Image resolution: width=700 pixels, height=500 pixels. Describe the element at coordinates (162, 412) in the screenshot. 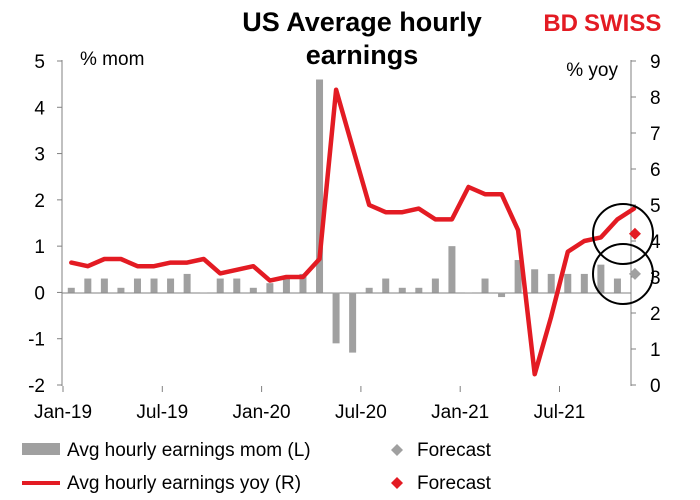

I see `x-tick-label: Jul-19` at that location.